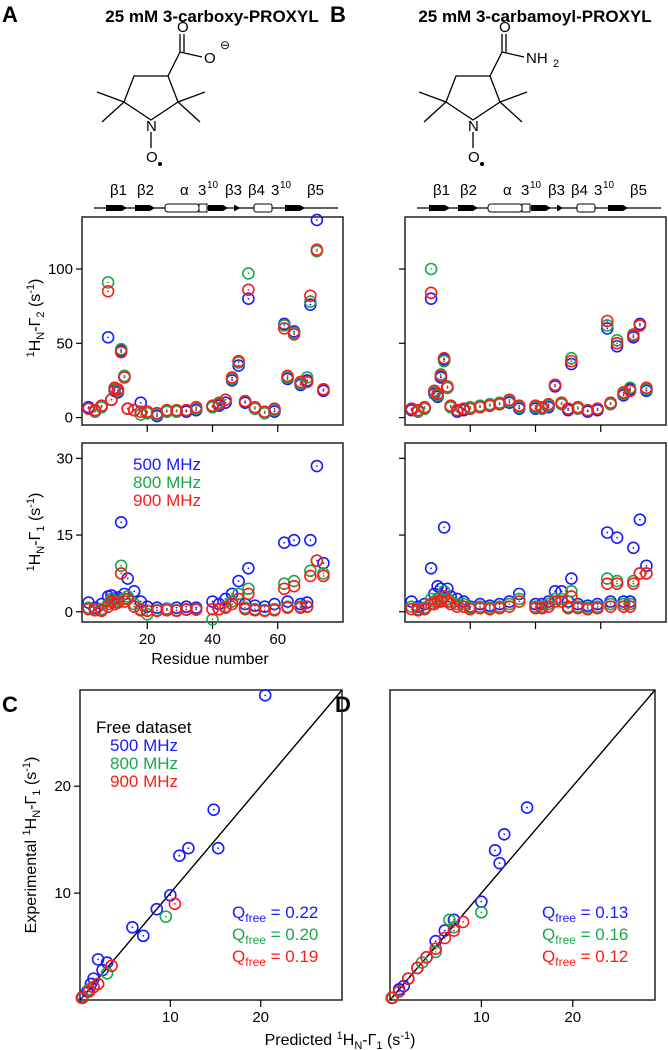  Describe the element at coordinates (152, 157) in the screenshot. I see `chem-oxyl: O` at that location.